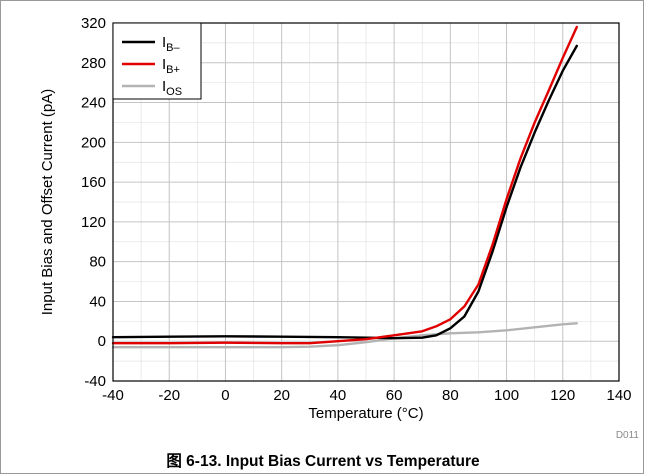 The width and height of the screenshot is (646, 476). What do you see at coordinates (95, 381) in the screenshot?
I see `y-tick-label: -40` at bounding box center [95, 381].